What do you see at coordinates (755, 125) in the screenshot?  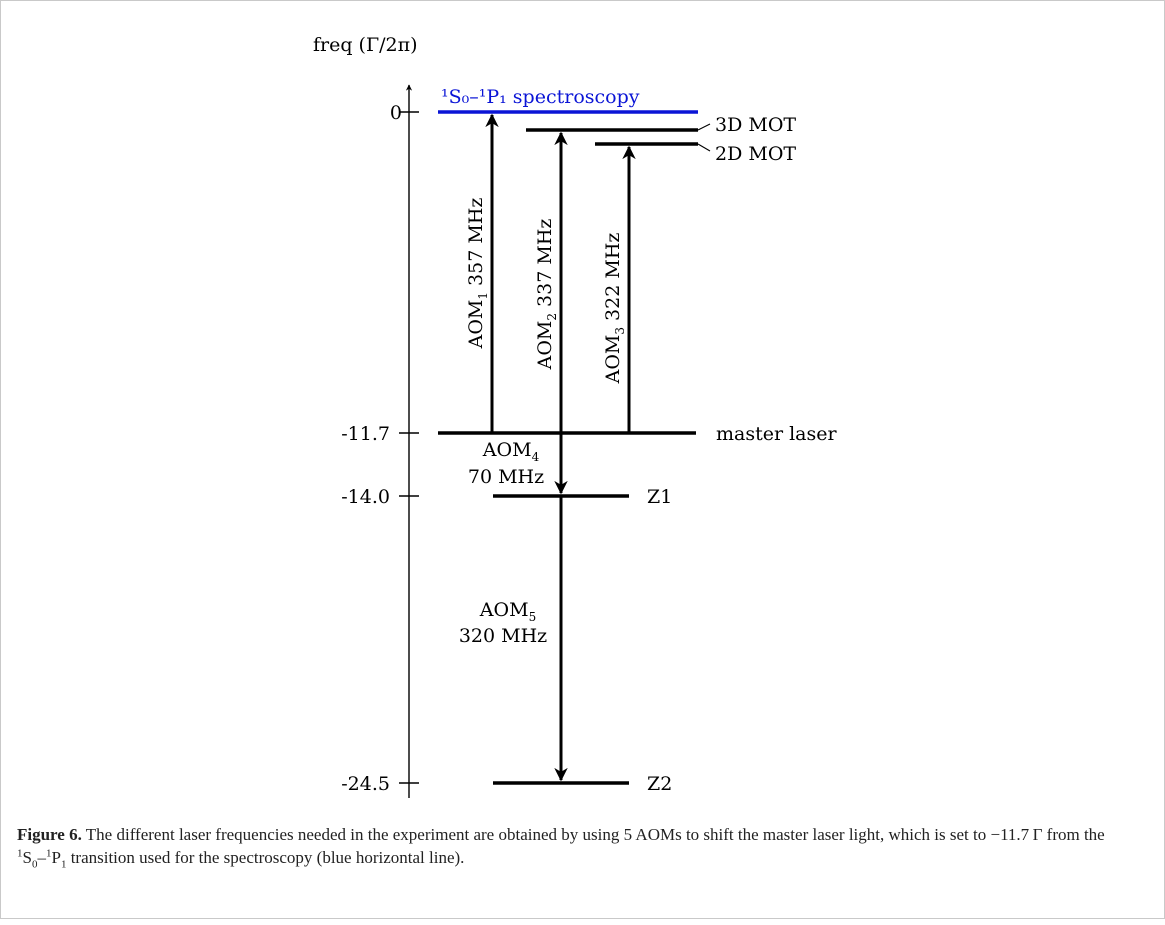 I see `label-3d-mot: 3D MOT` at bounding box center [755, 125].